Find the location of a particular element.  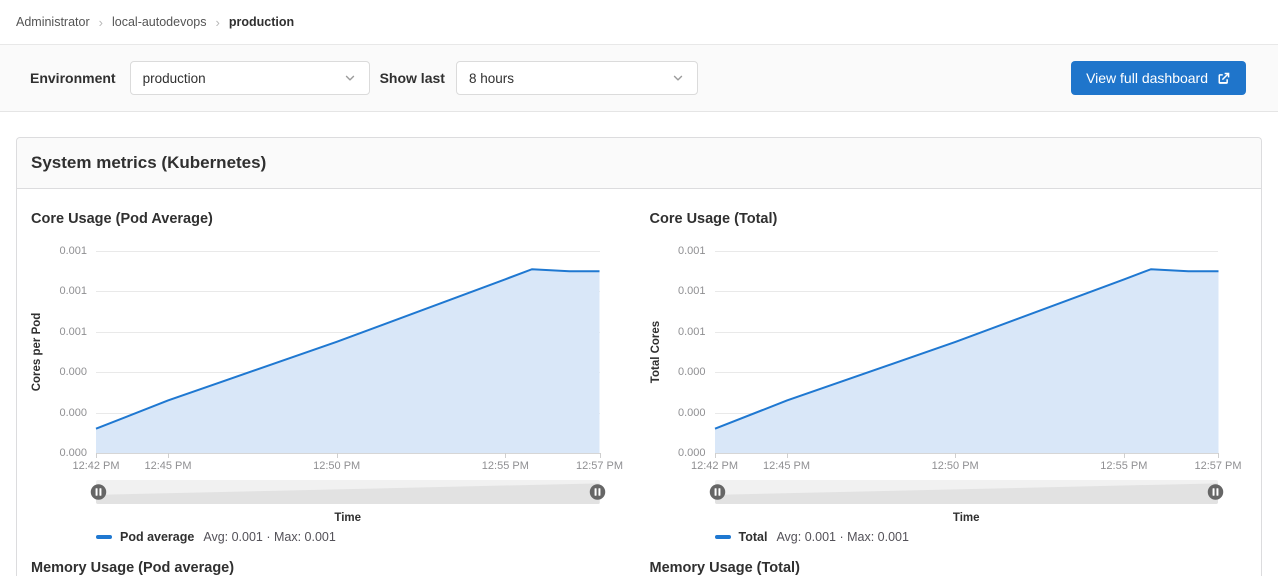

view-full-dashboard-label: View full dashboard is located at coordinates (1147, 78).